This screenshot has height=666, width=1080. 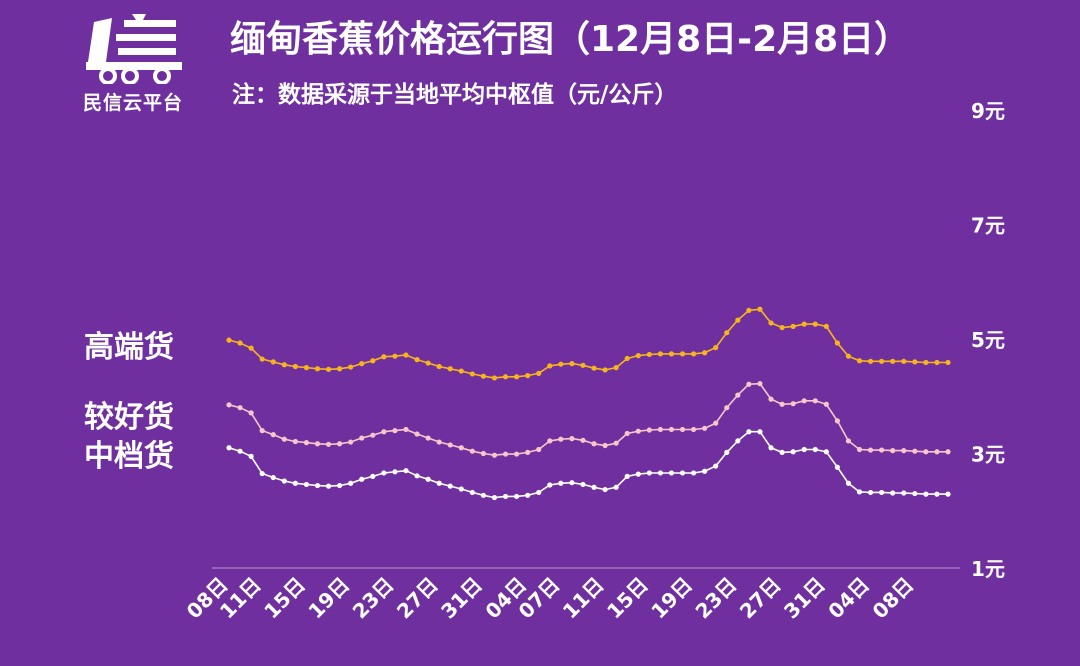 I want to click on x-tick-label: 31日, so click(x=804, y=598).